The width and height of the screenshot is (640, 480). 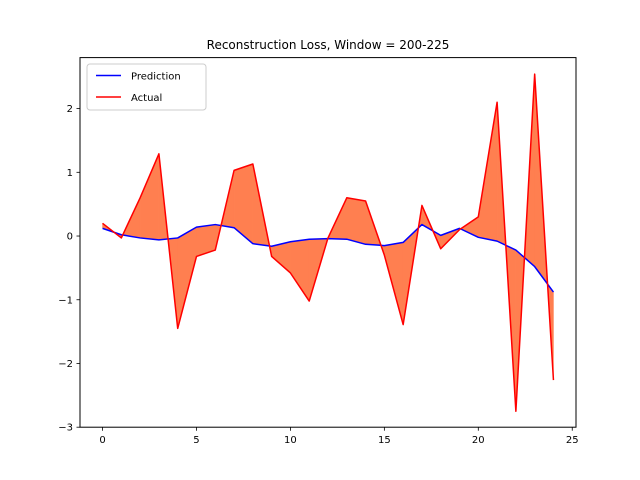 What do you see at coordinates (290, 440) in the screenshot?
I see `x-tick-label: 10` at bounding box center [290, 440].